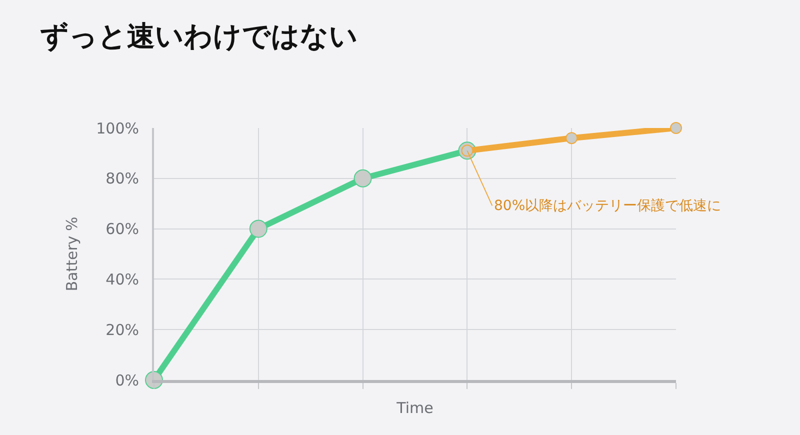 The height and width of the screenshot is (435, 800). Describe the element at coordinates (199, 36) in the screenshot. I see `chart-title: ずっと速いわけではない` at that location.